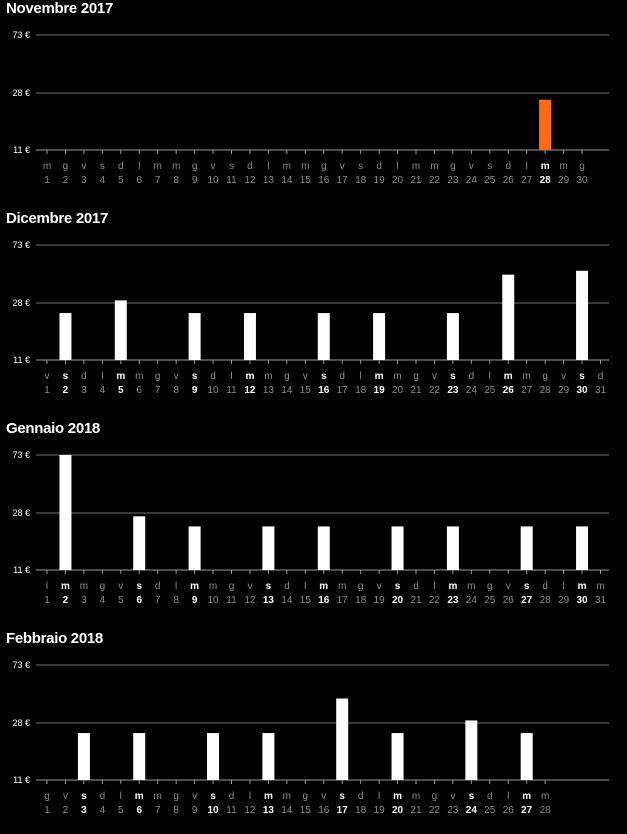  Describe the element at coordinates (546, 180) in the screenshot. I see `day-label: 28` at that location.